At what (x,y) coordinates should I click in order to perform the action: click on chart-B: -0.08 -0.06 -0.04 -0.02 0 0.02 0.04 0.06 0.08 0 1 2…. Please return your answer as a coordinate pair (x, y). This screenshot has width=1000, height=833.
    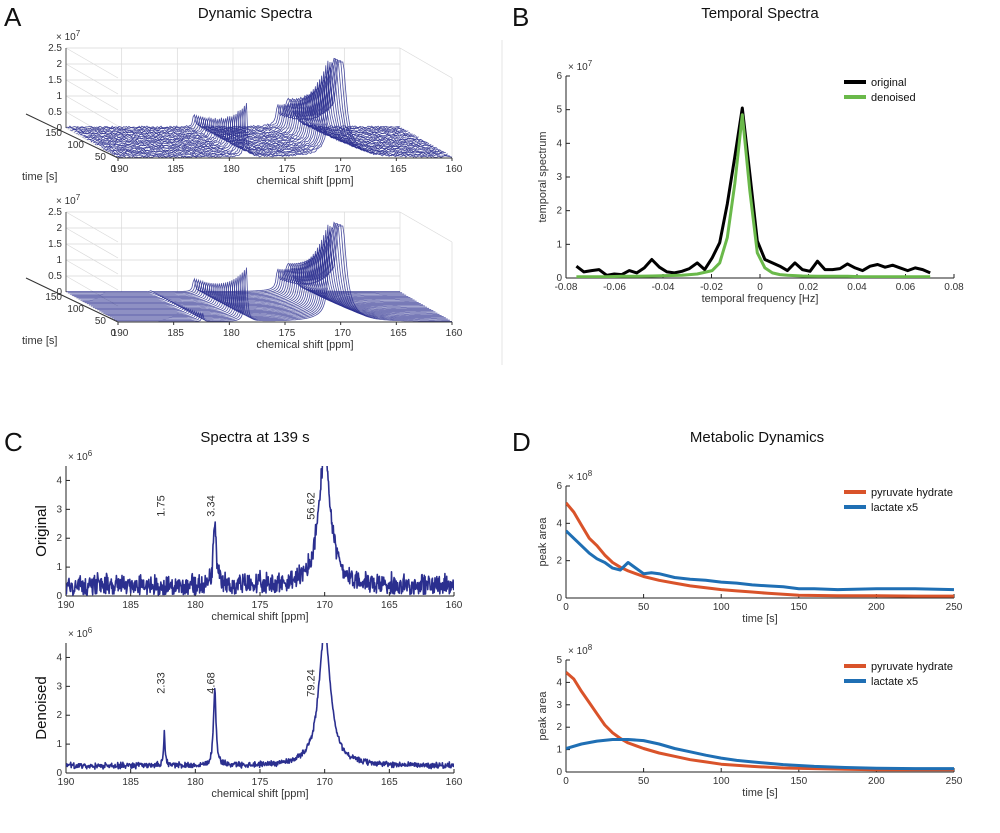
    Looking at the image, I should click on (750, 182).